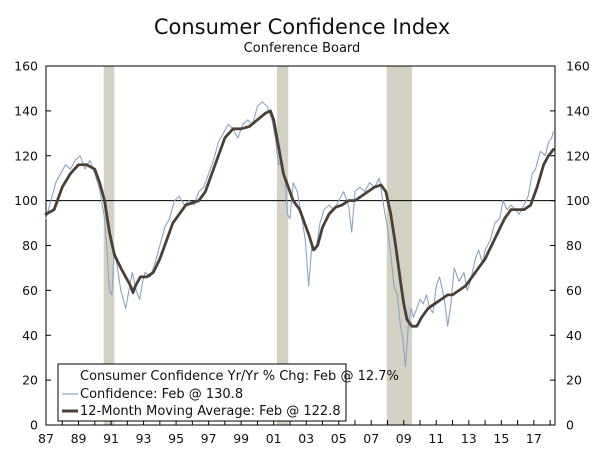 Image resolution: width=600 pixels, height=454 pixels. What do you see at coordinates (46, 438) in the screenshot?
I see `x-tick-label-87: 87` at bounding box center [46, 438].